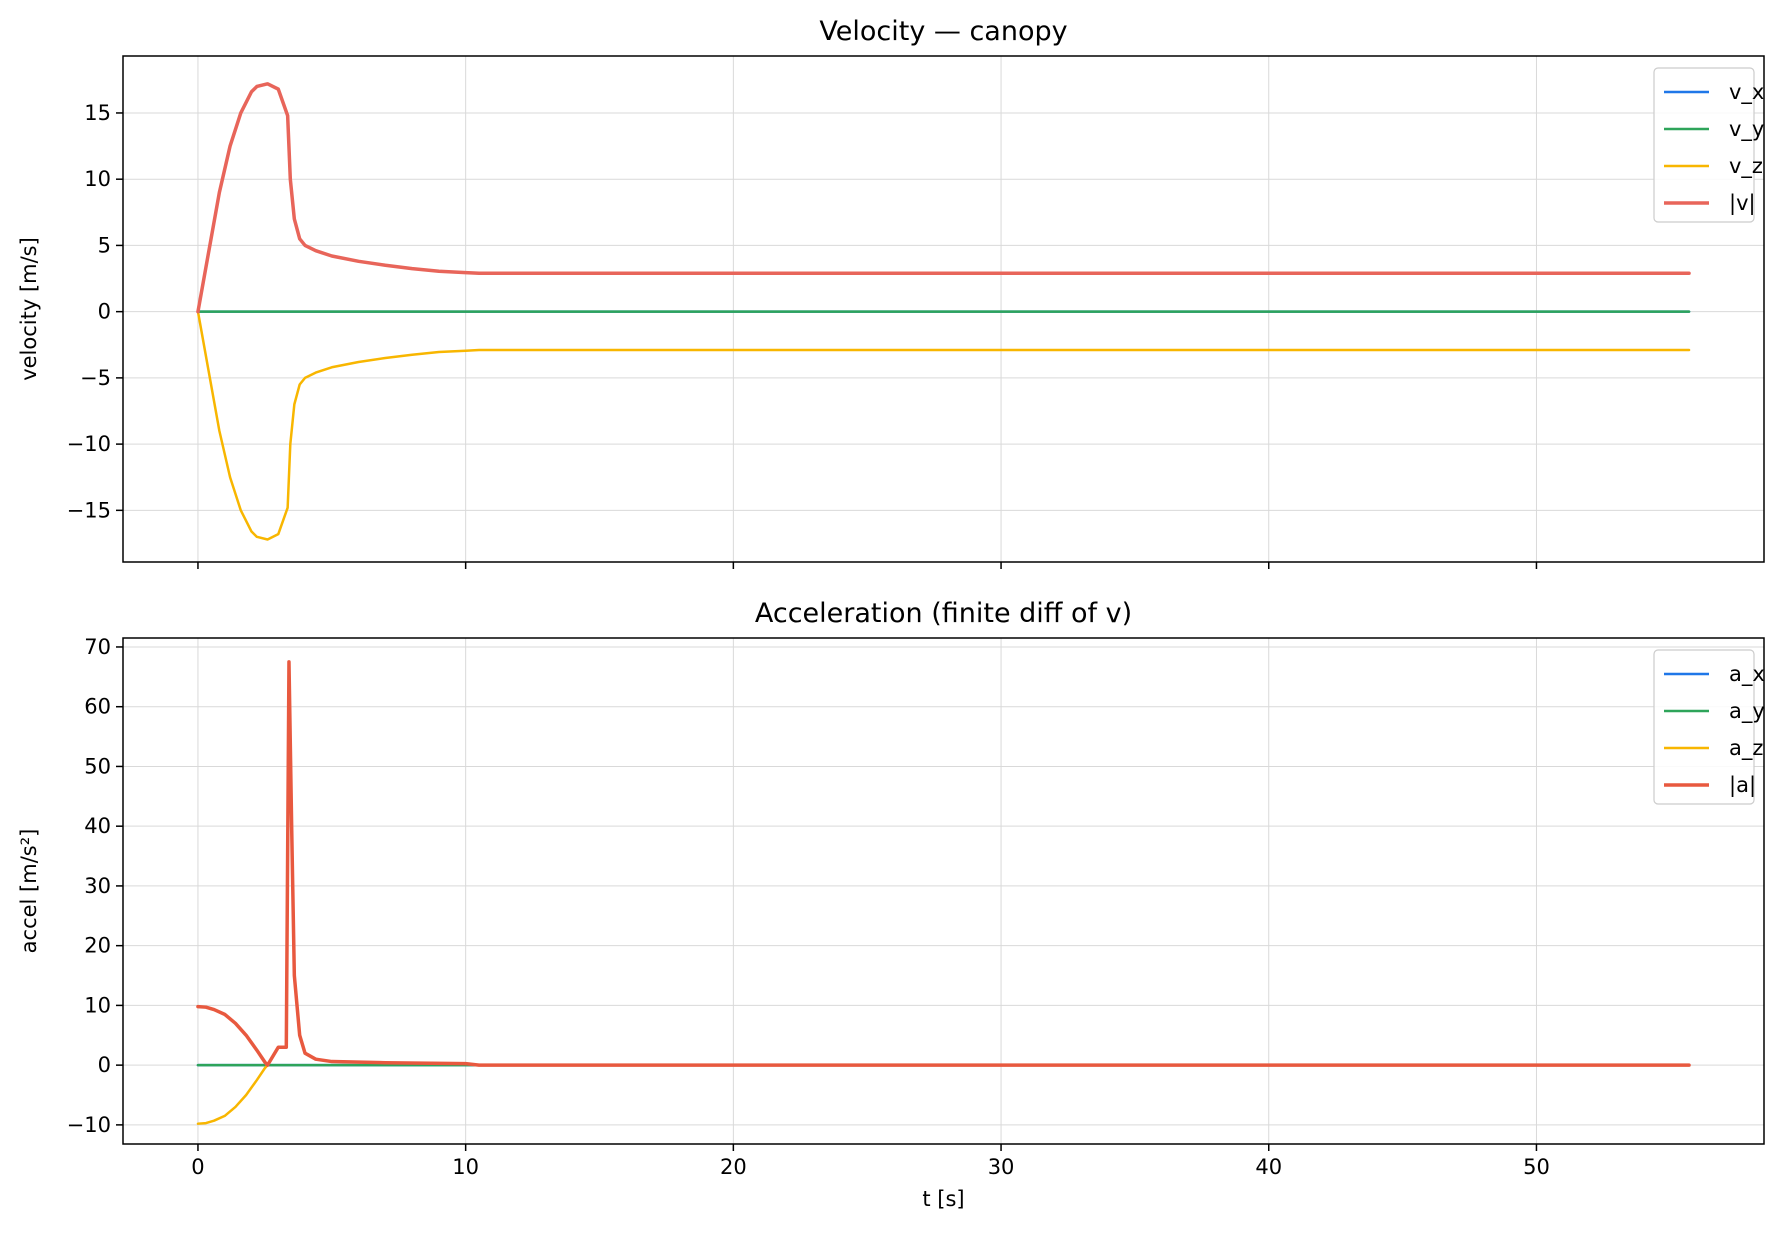 Image resolution: width=1780 pixels, height=1237 pixels. I want to click on velocity-legend-box, so click(1704, 145).